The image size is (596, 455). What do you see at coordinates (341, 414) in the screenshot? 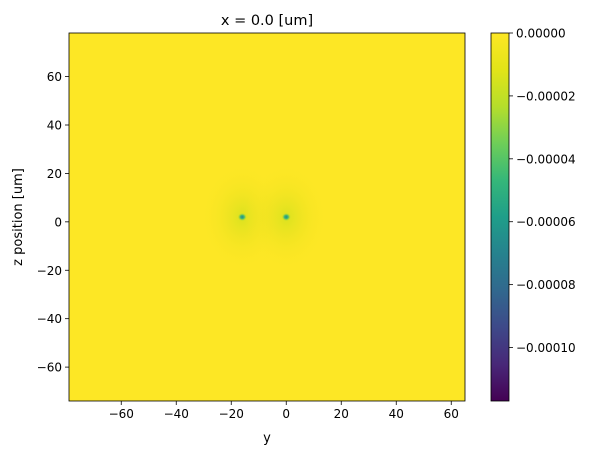
I see `x-tick-label: 20` at bounding box center [341, 414].